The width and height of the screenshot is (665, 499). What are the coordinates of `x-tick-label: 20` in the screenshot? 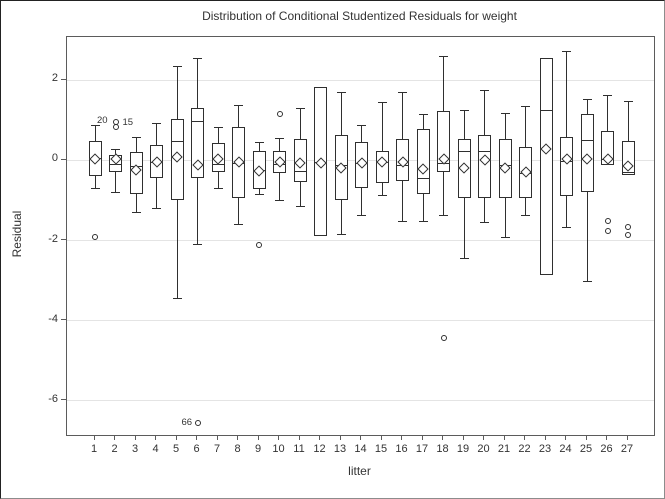 It's located at (483, 449).